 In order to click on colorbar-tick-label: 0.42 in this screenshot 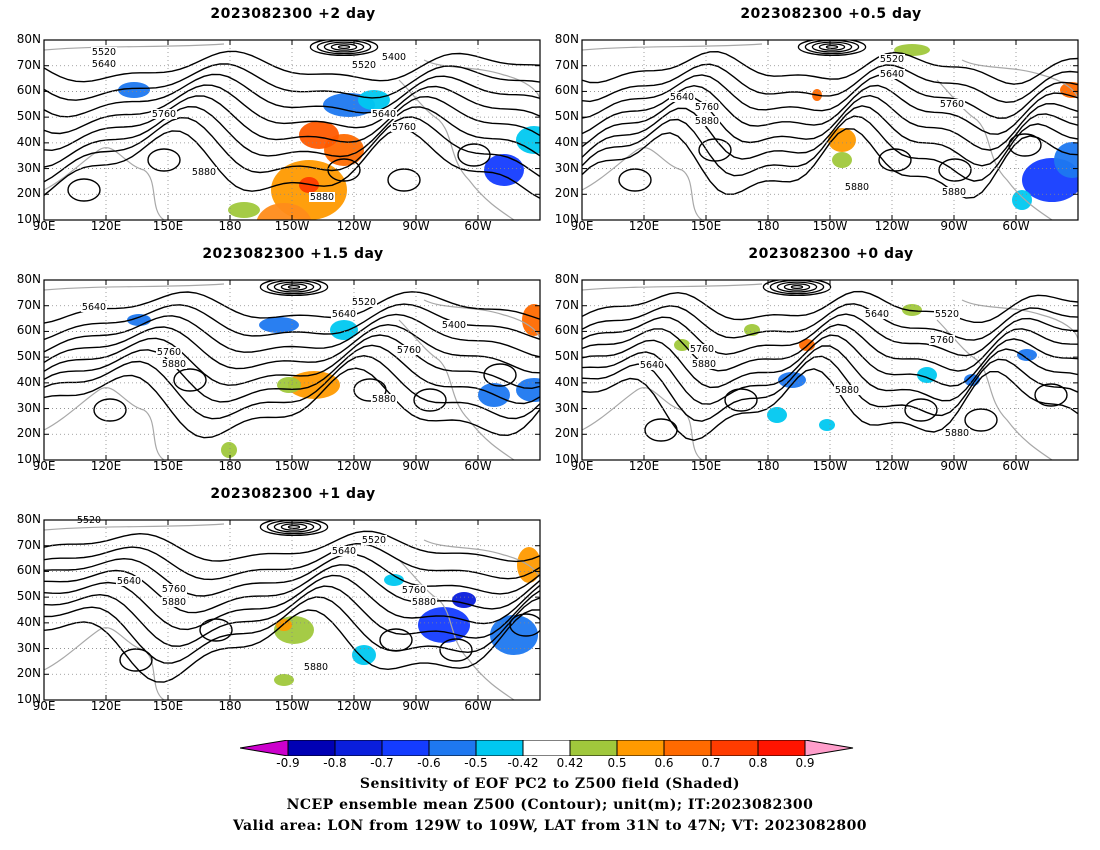, I will do `click(570, 763)`.